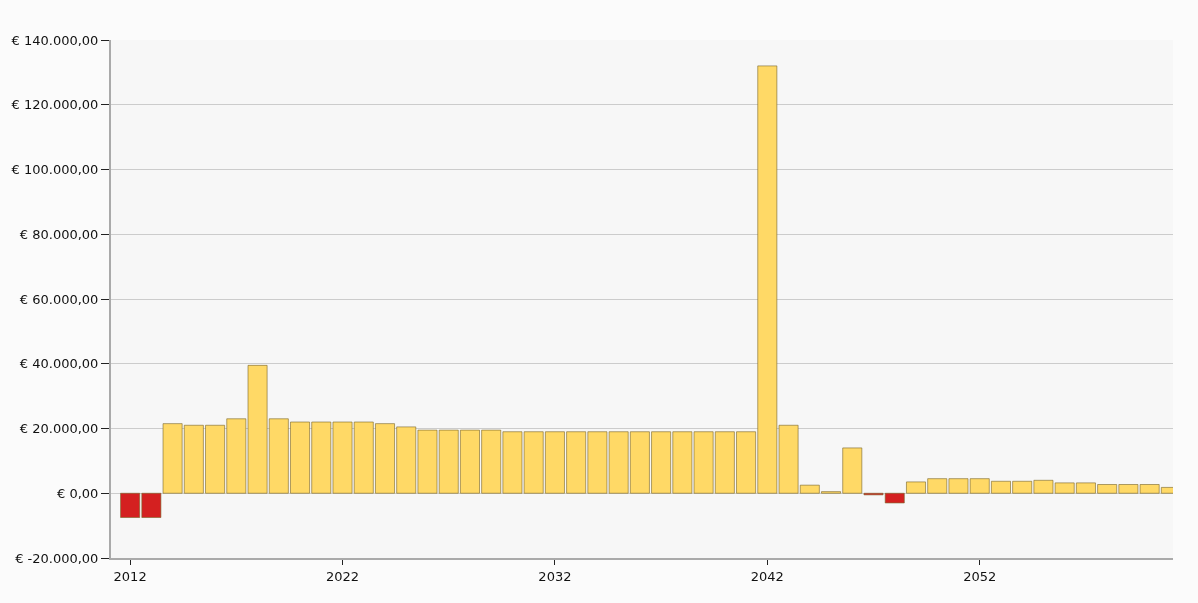 The width and height of the screenshot is (1198, 603). What do you see at coordinates (130, 576) in the screenshot?
I see `x-tick-label: 2012` at bounding box center [130, 576].